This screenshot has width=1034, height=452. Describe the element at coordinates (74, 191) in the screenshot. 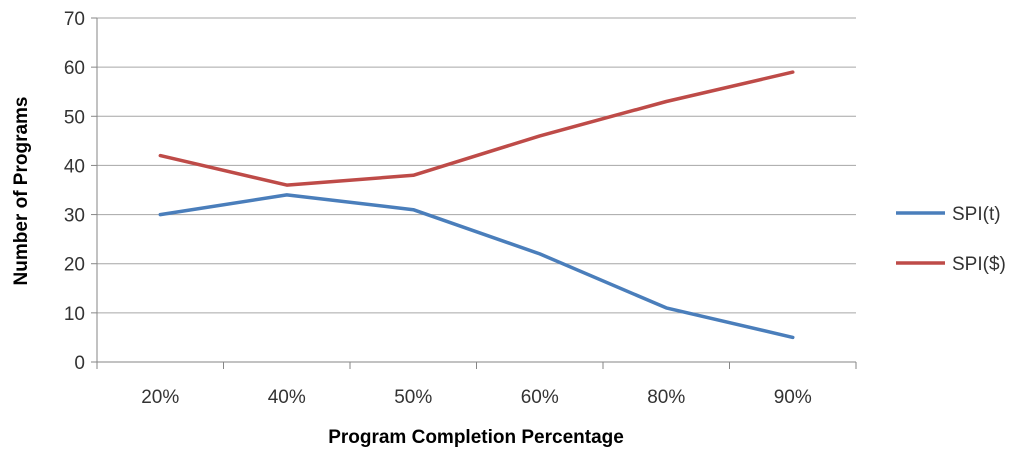

I see `y-tick-labels: 0 10 20 30 40 50 60 70` at that location.